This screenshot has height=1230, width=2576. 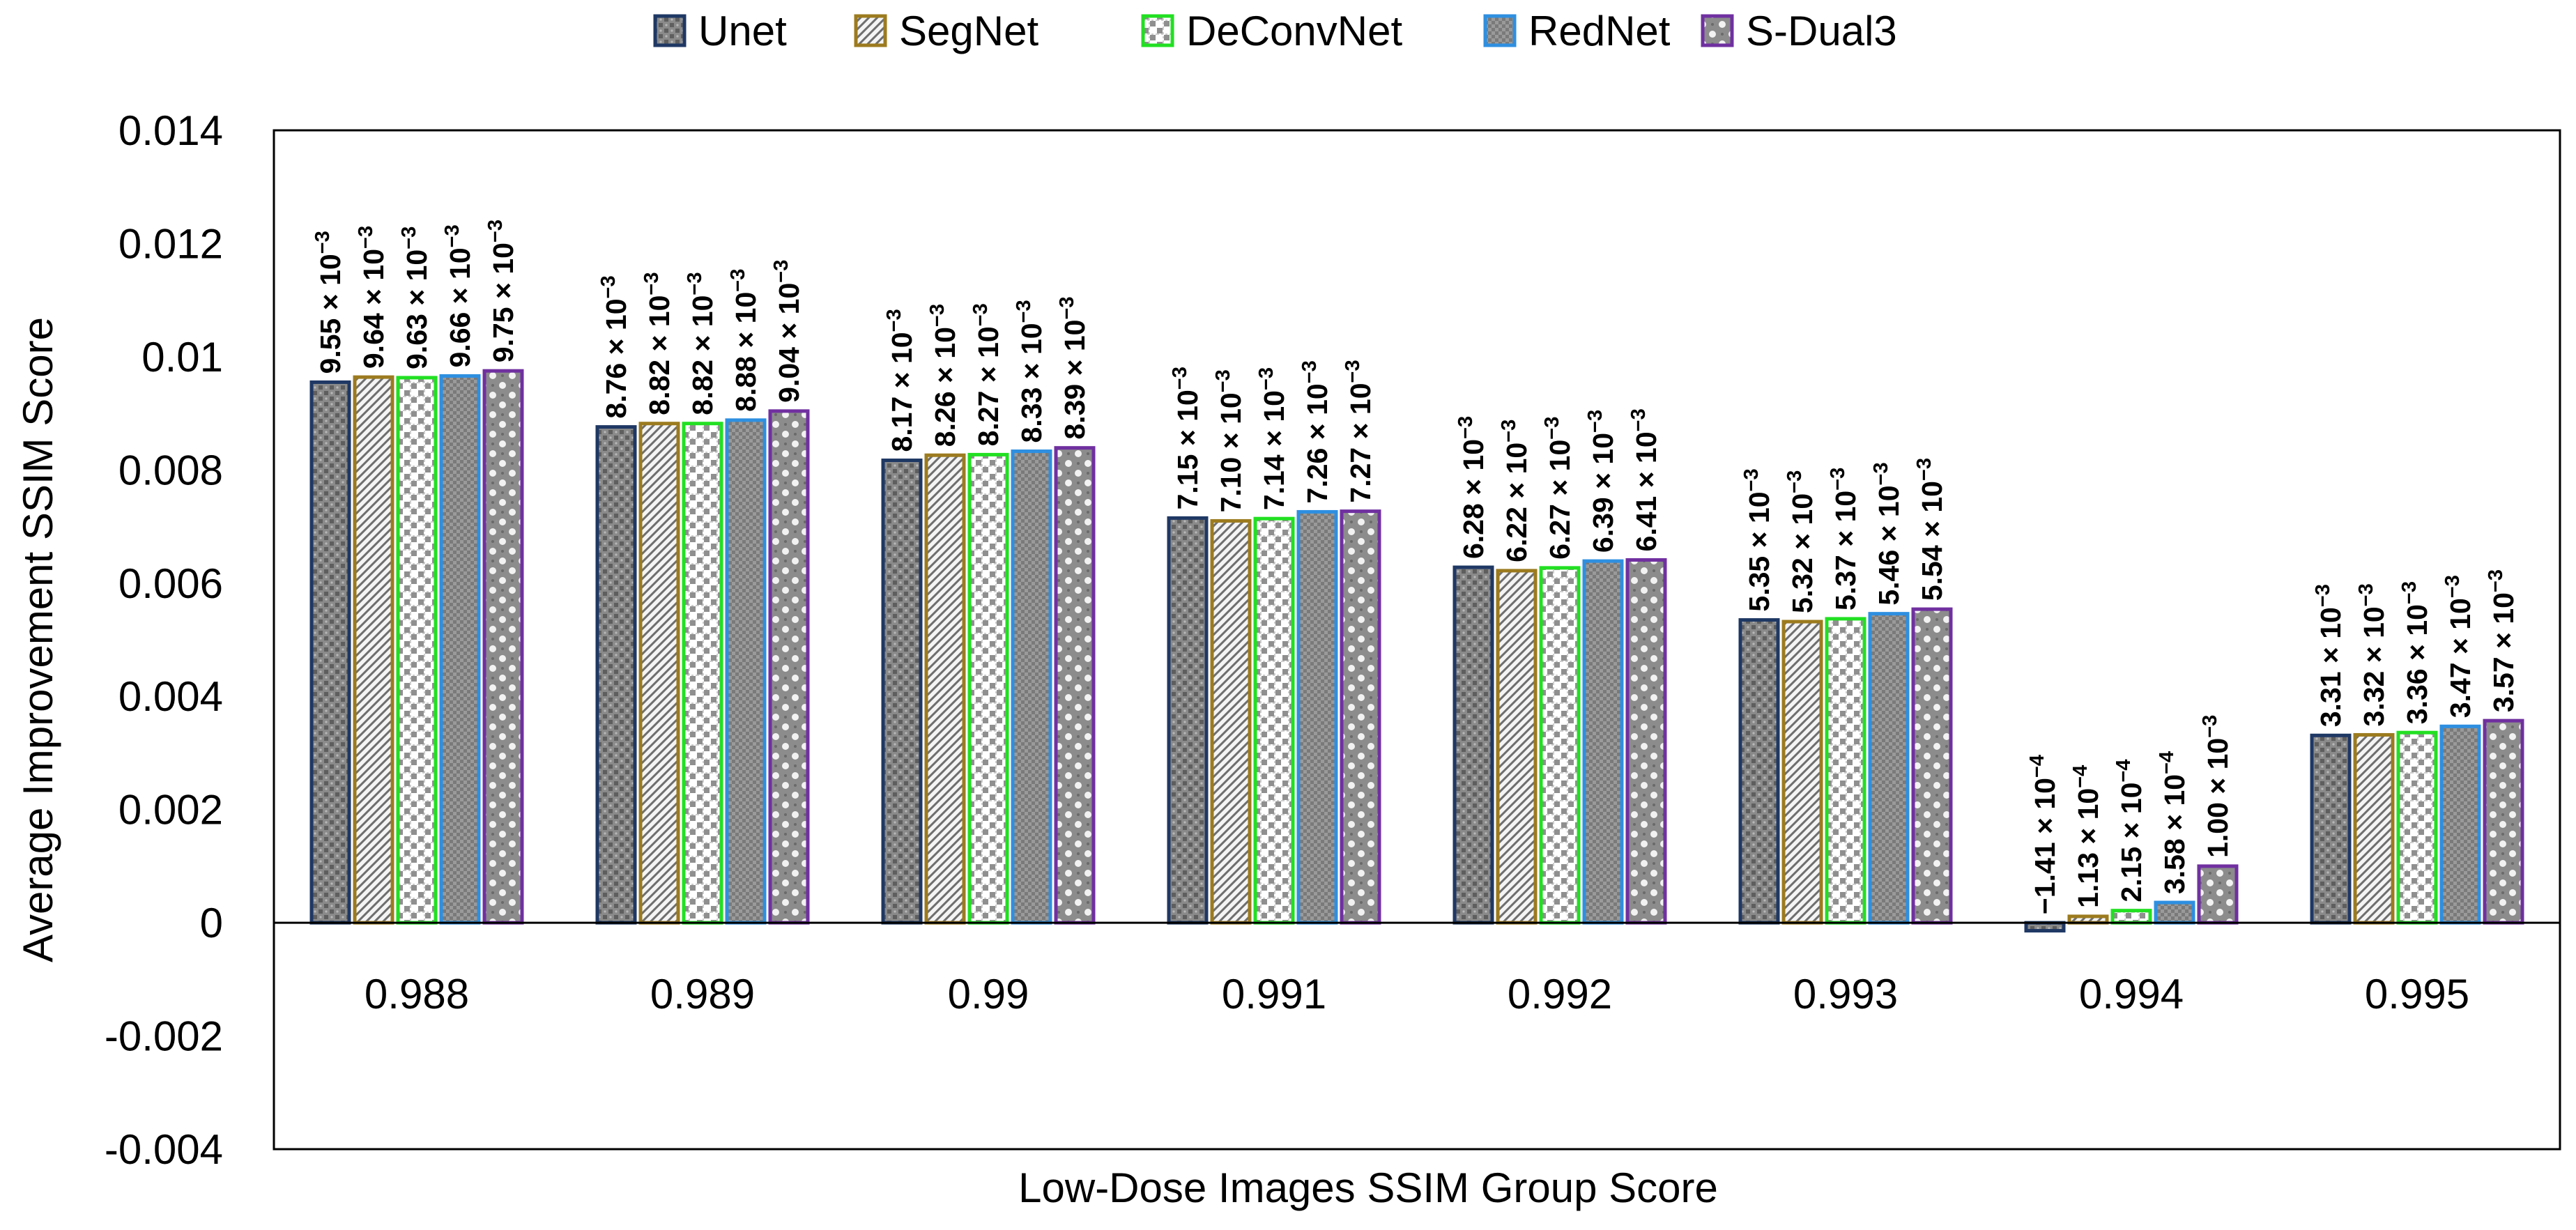 What do you see at coordinates (988, 994) in the screenshot?
I see `x-tick-label-0-99: 0.99` at bounding box center [988, 994].